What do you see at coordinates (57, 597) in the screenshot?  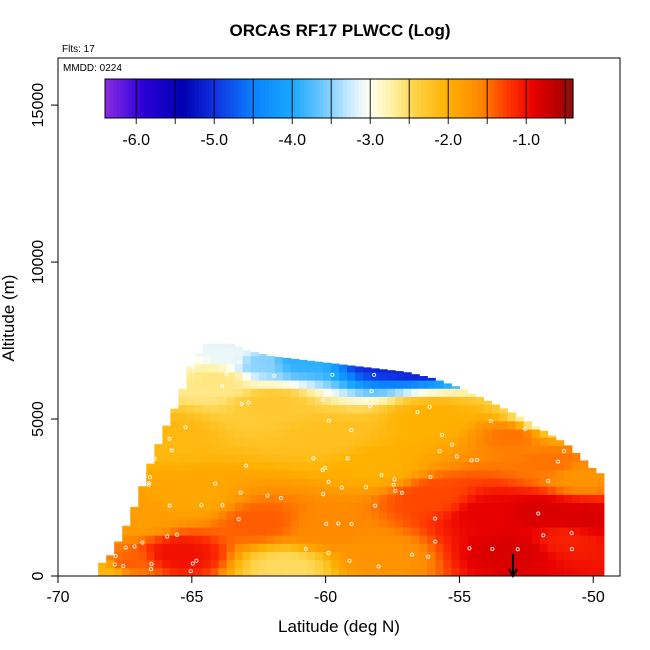 I see `x-tick-label: -70` at bounding box center [57, 597].